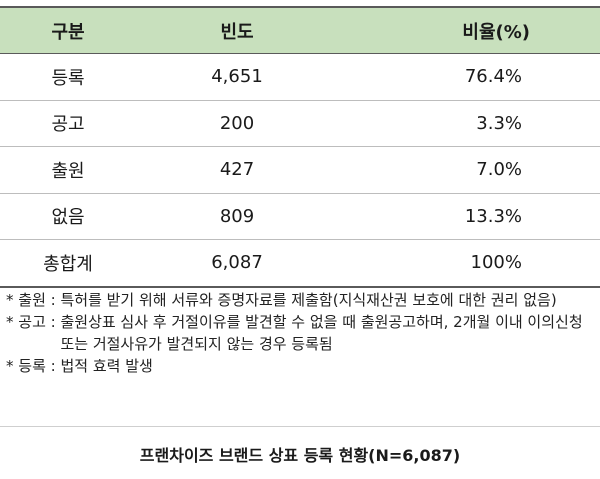 The height and width of the screenshot is (479, 600). What do you see at coordinates (469, 77) in the screenshot?
I see `row-ratio: 76.4%` at bounding box center [469, 77].